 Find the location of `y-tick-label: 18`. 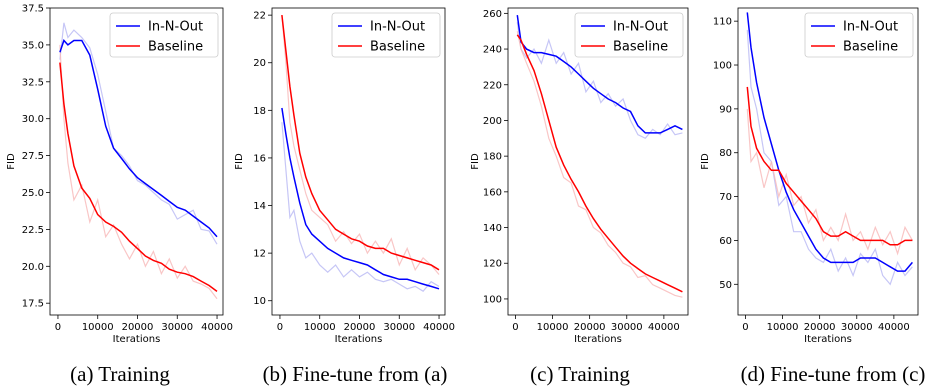

y-tick-label: 18 is located at coordinates (259, 111).